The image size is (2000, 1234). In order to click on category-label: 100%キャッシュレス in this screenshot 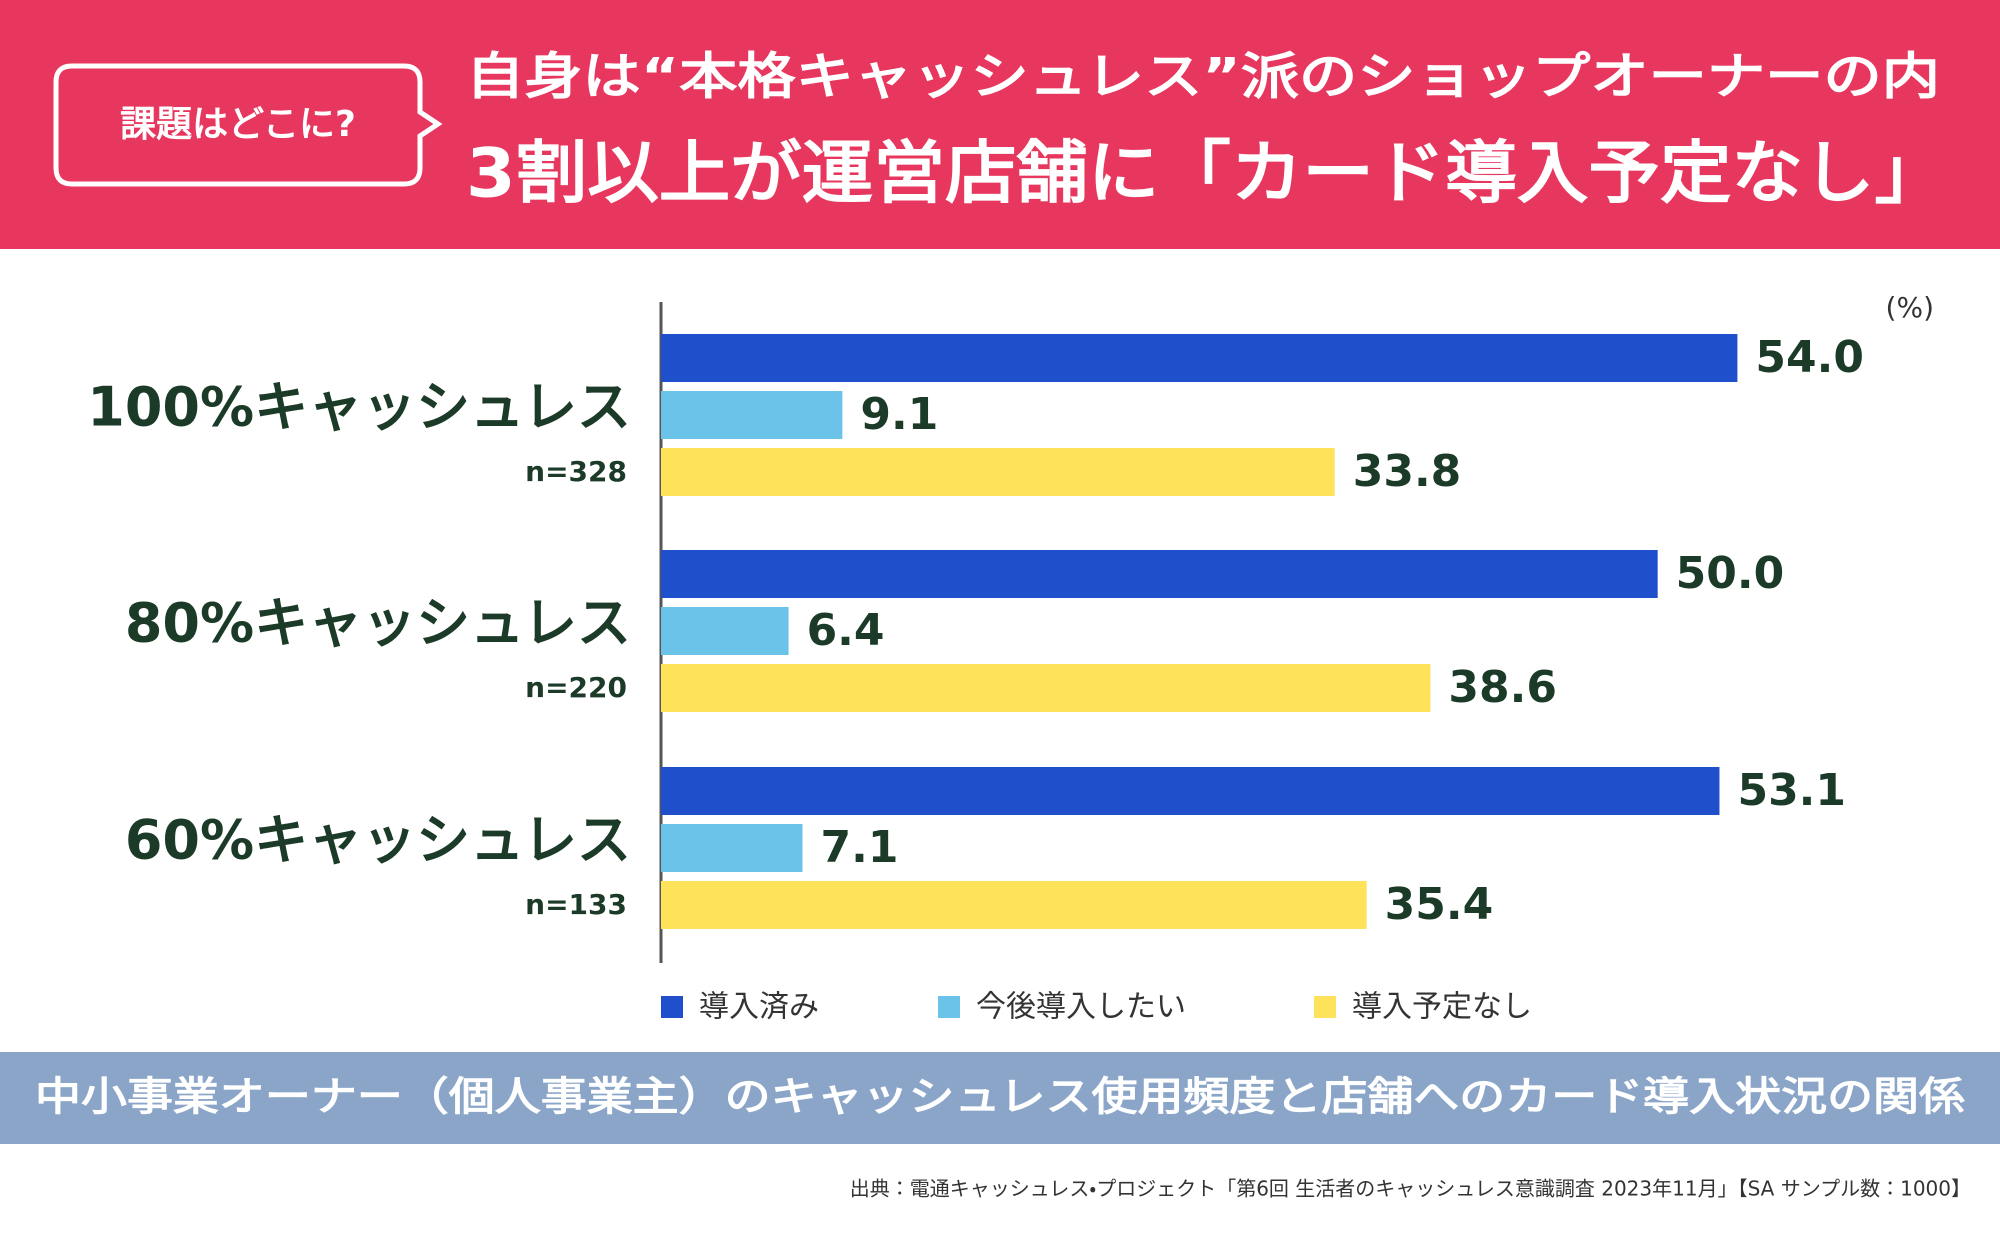, I will do `click(359, 407)`.